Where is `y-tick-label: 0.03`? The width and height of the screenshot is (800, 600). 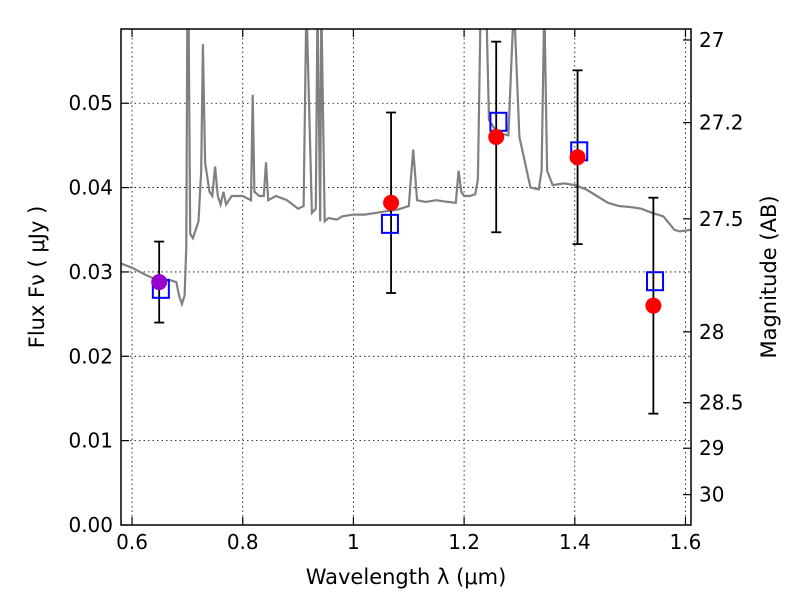
y-tick-label: 0.03 is located at coordinates (90, 272).